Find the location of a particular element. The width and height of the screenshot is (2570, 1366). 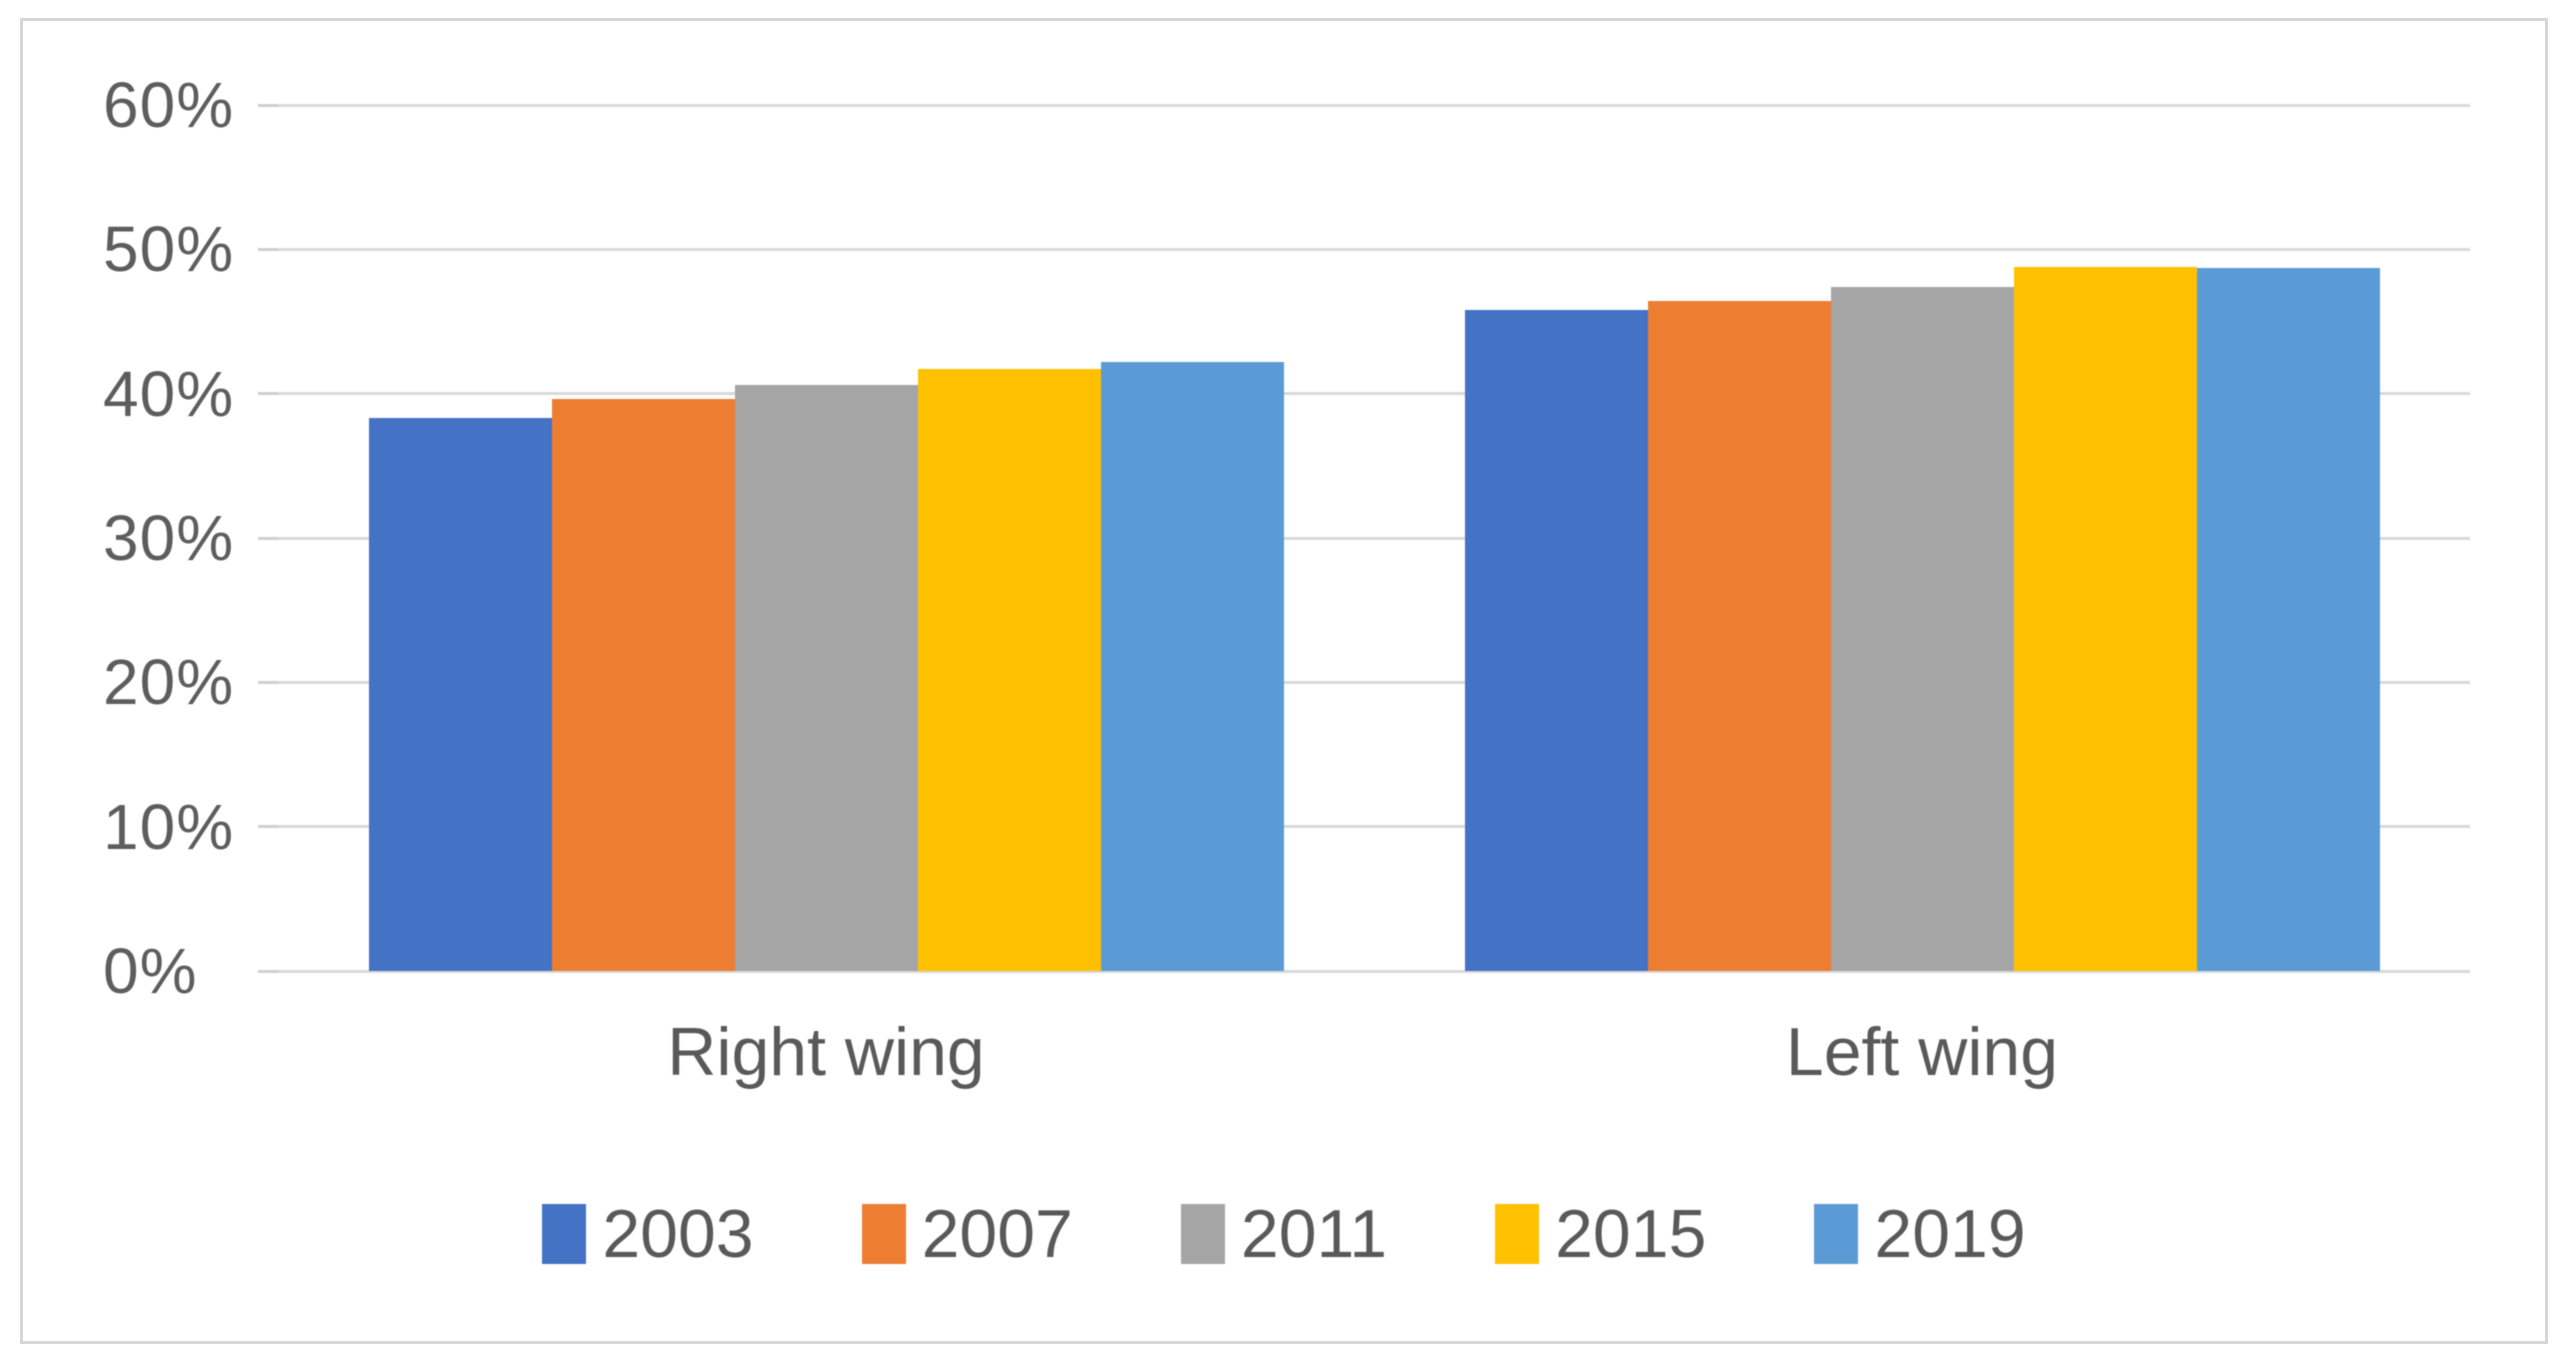

legend-entry-2011: 2011 is located at coordinates (1284, 1234).